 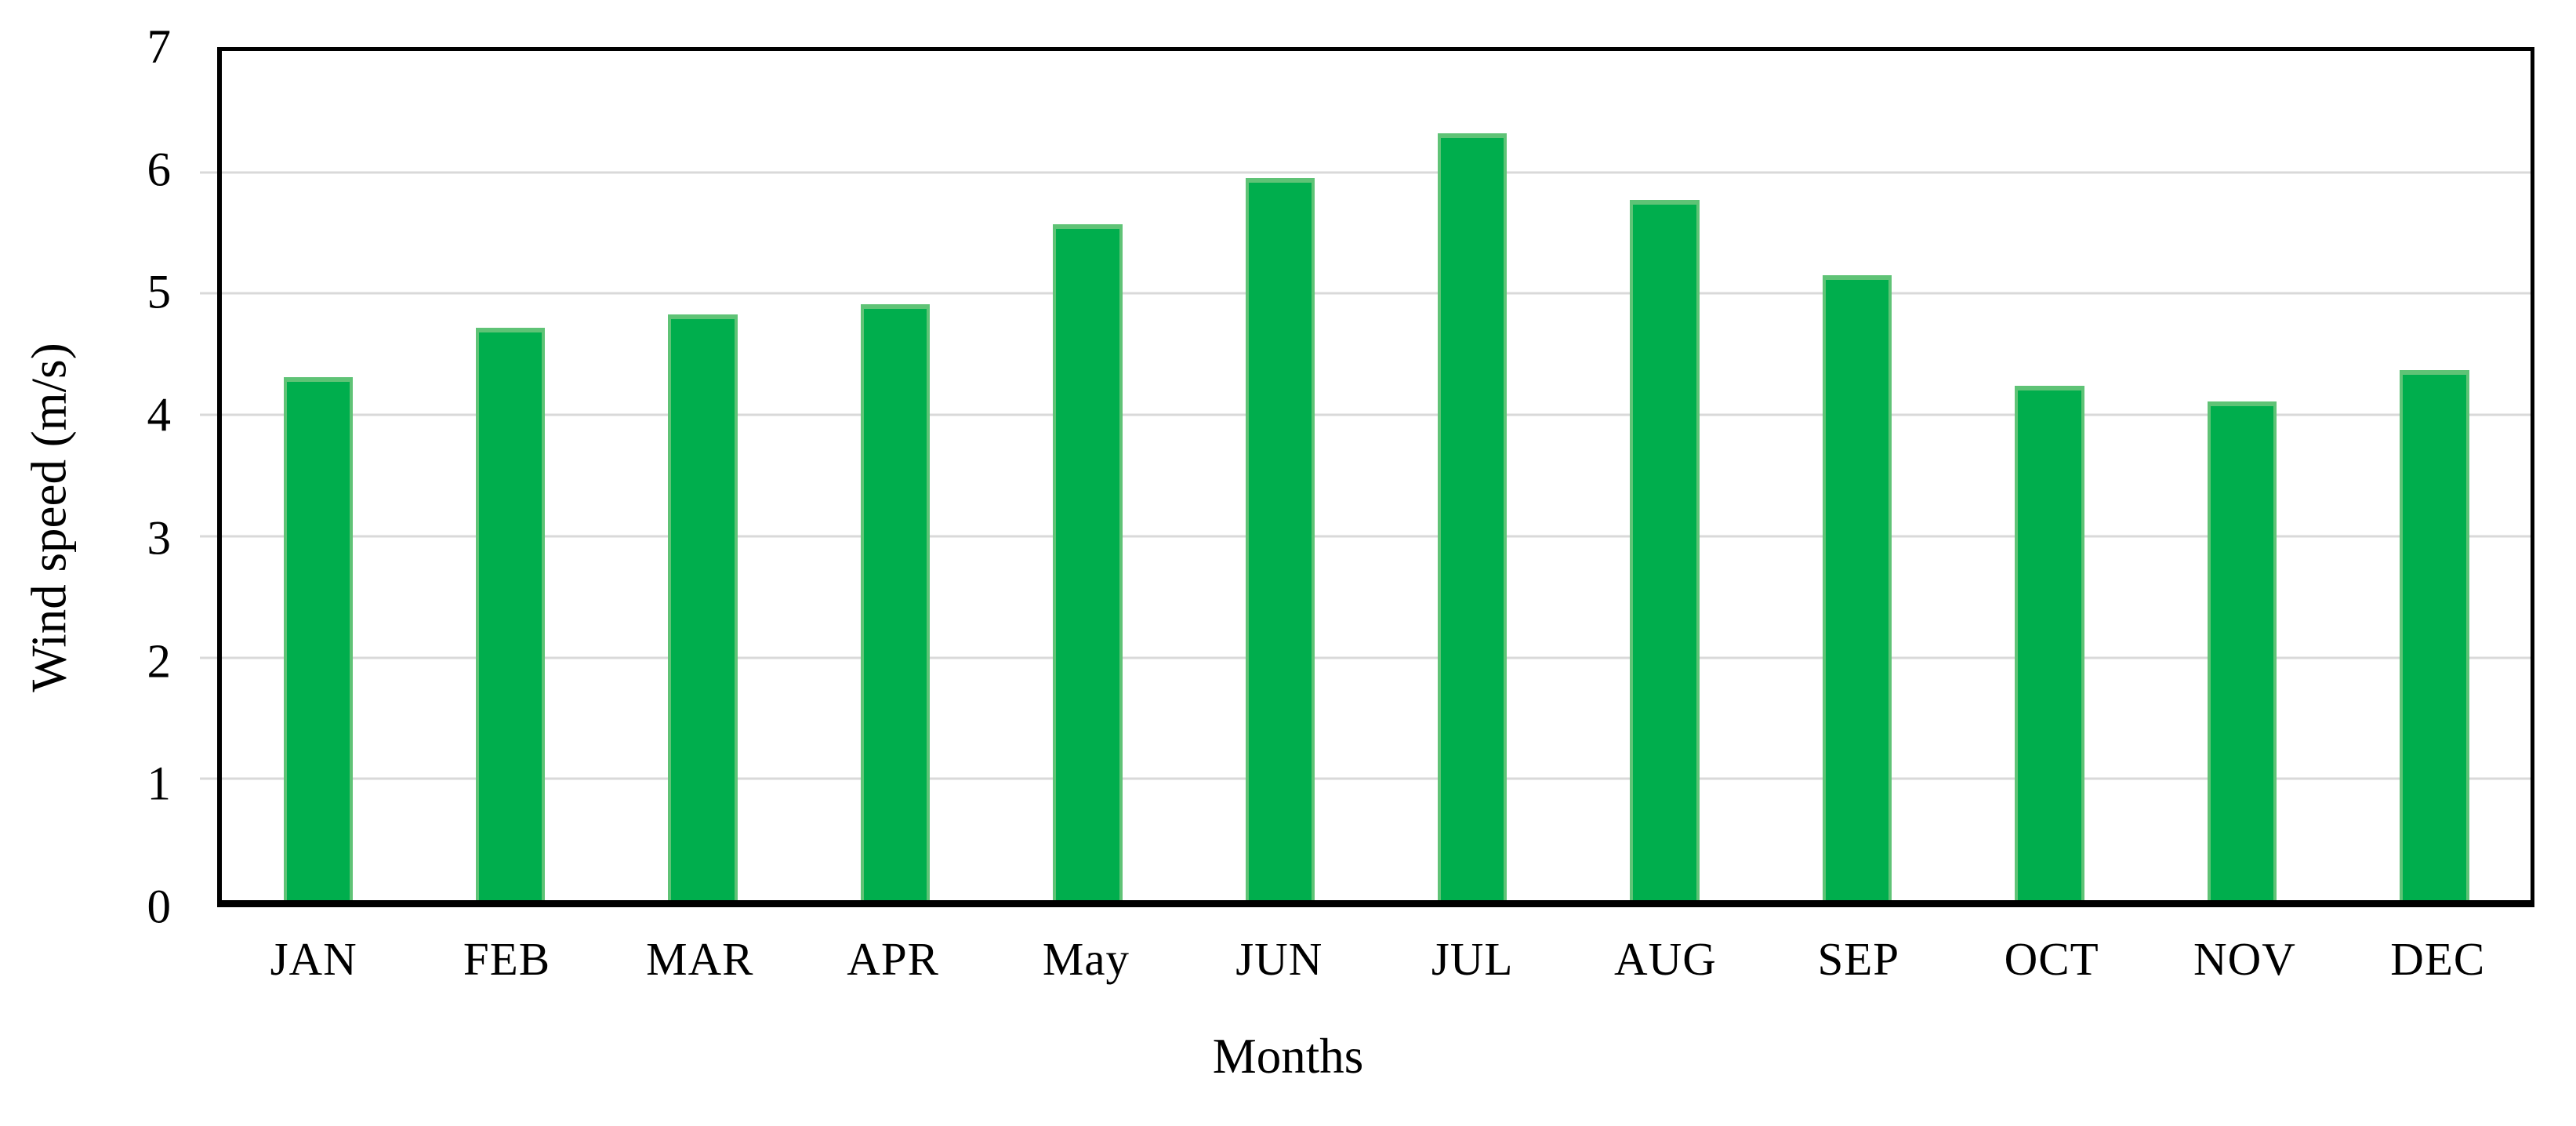 I want to click on bar-jun, so click(x=1280, y=539).